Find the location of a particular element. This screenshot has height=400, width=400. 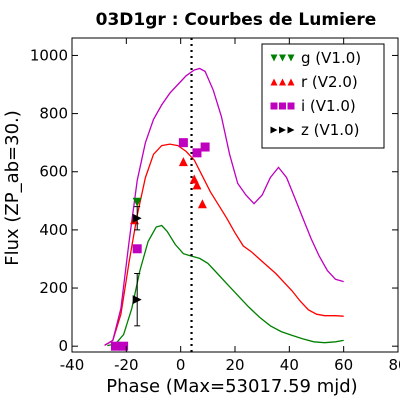

x-tick-label: 0 is located at coordinates (181, 365).